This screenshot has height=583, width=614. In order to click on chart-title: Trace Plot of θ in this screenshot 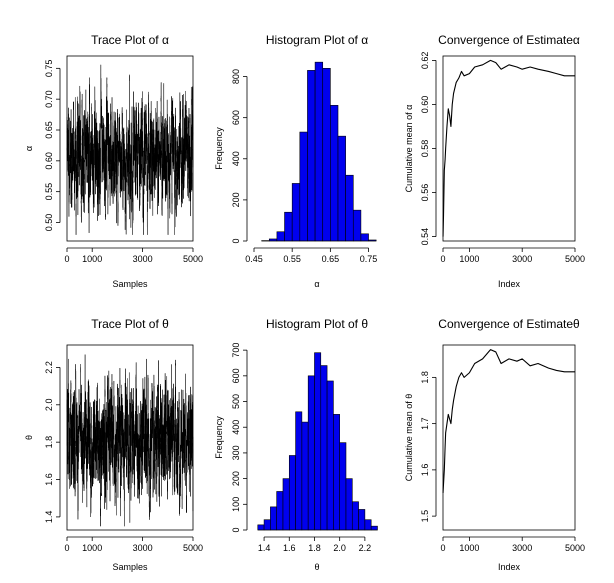, I will do `click(130, 324)`.